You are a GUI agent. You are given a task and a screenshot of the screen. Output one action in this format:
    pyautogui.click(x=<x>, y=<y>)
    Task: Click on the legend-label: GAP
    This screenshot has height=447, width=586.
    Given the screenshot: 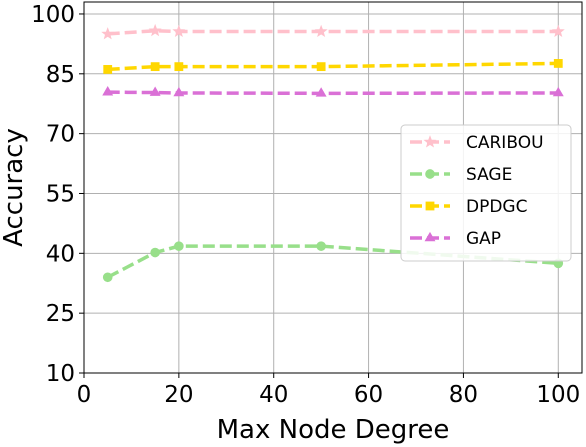 What is the action you would take?
    pyautogui.click(x=483, y=239)
    